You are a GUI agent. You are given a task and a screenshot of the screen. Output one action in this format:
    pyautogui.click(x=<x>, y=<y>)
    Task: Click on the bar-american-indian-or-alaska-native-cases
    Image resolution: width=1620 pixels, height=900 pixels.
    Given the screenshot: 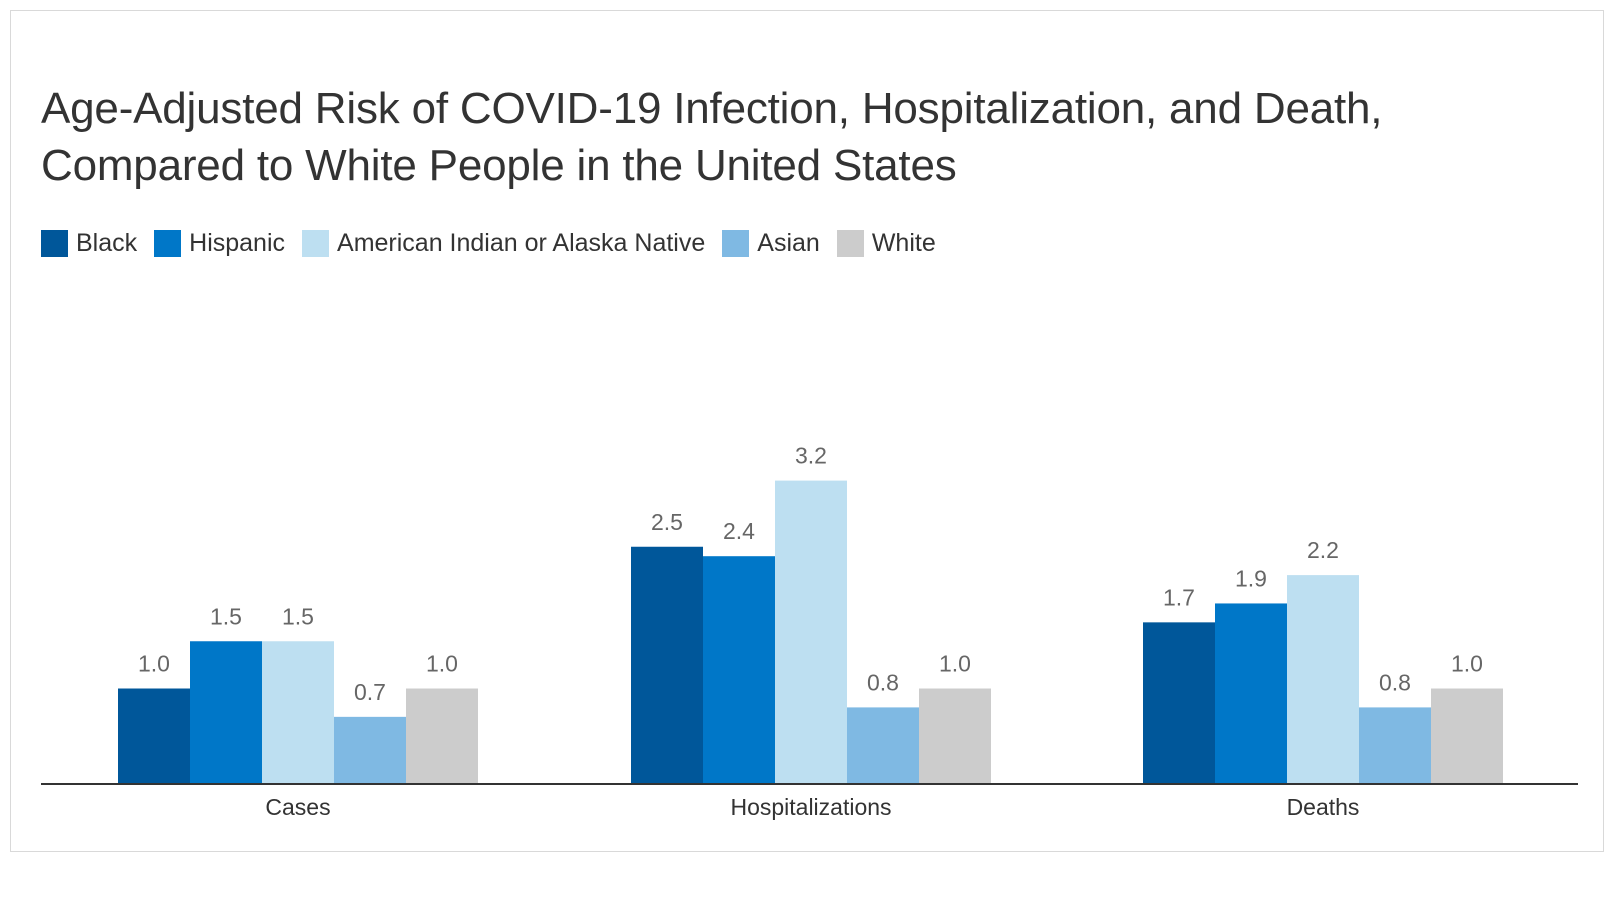 What is the action you would take?
    pyautogui.click(x=298, y=712)
    